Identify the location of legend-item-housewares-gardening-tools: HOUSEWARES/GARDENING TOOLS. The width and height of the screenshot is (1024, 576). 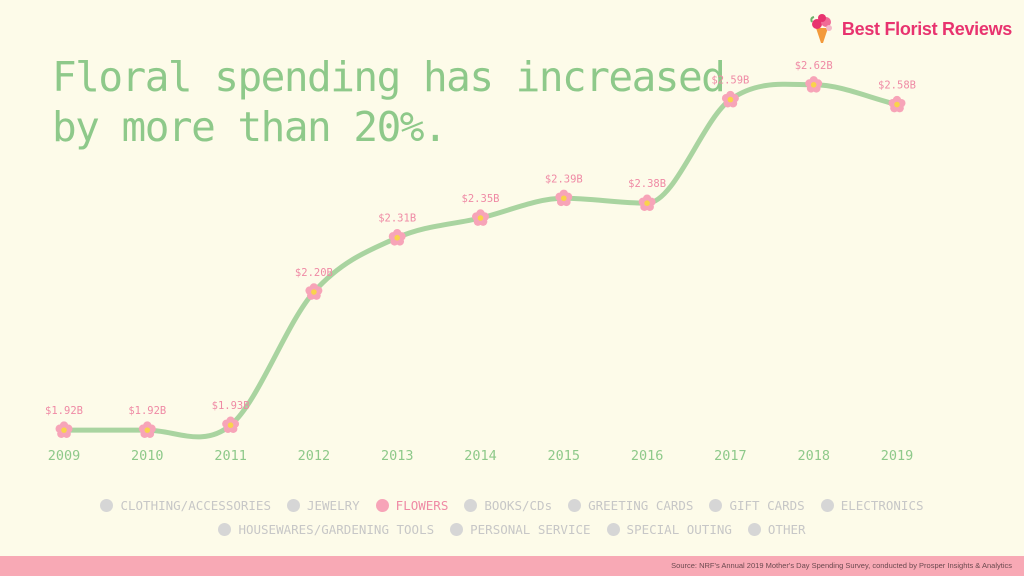
(326, 529).